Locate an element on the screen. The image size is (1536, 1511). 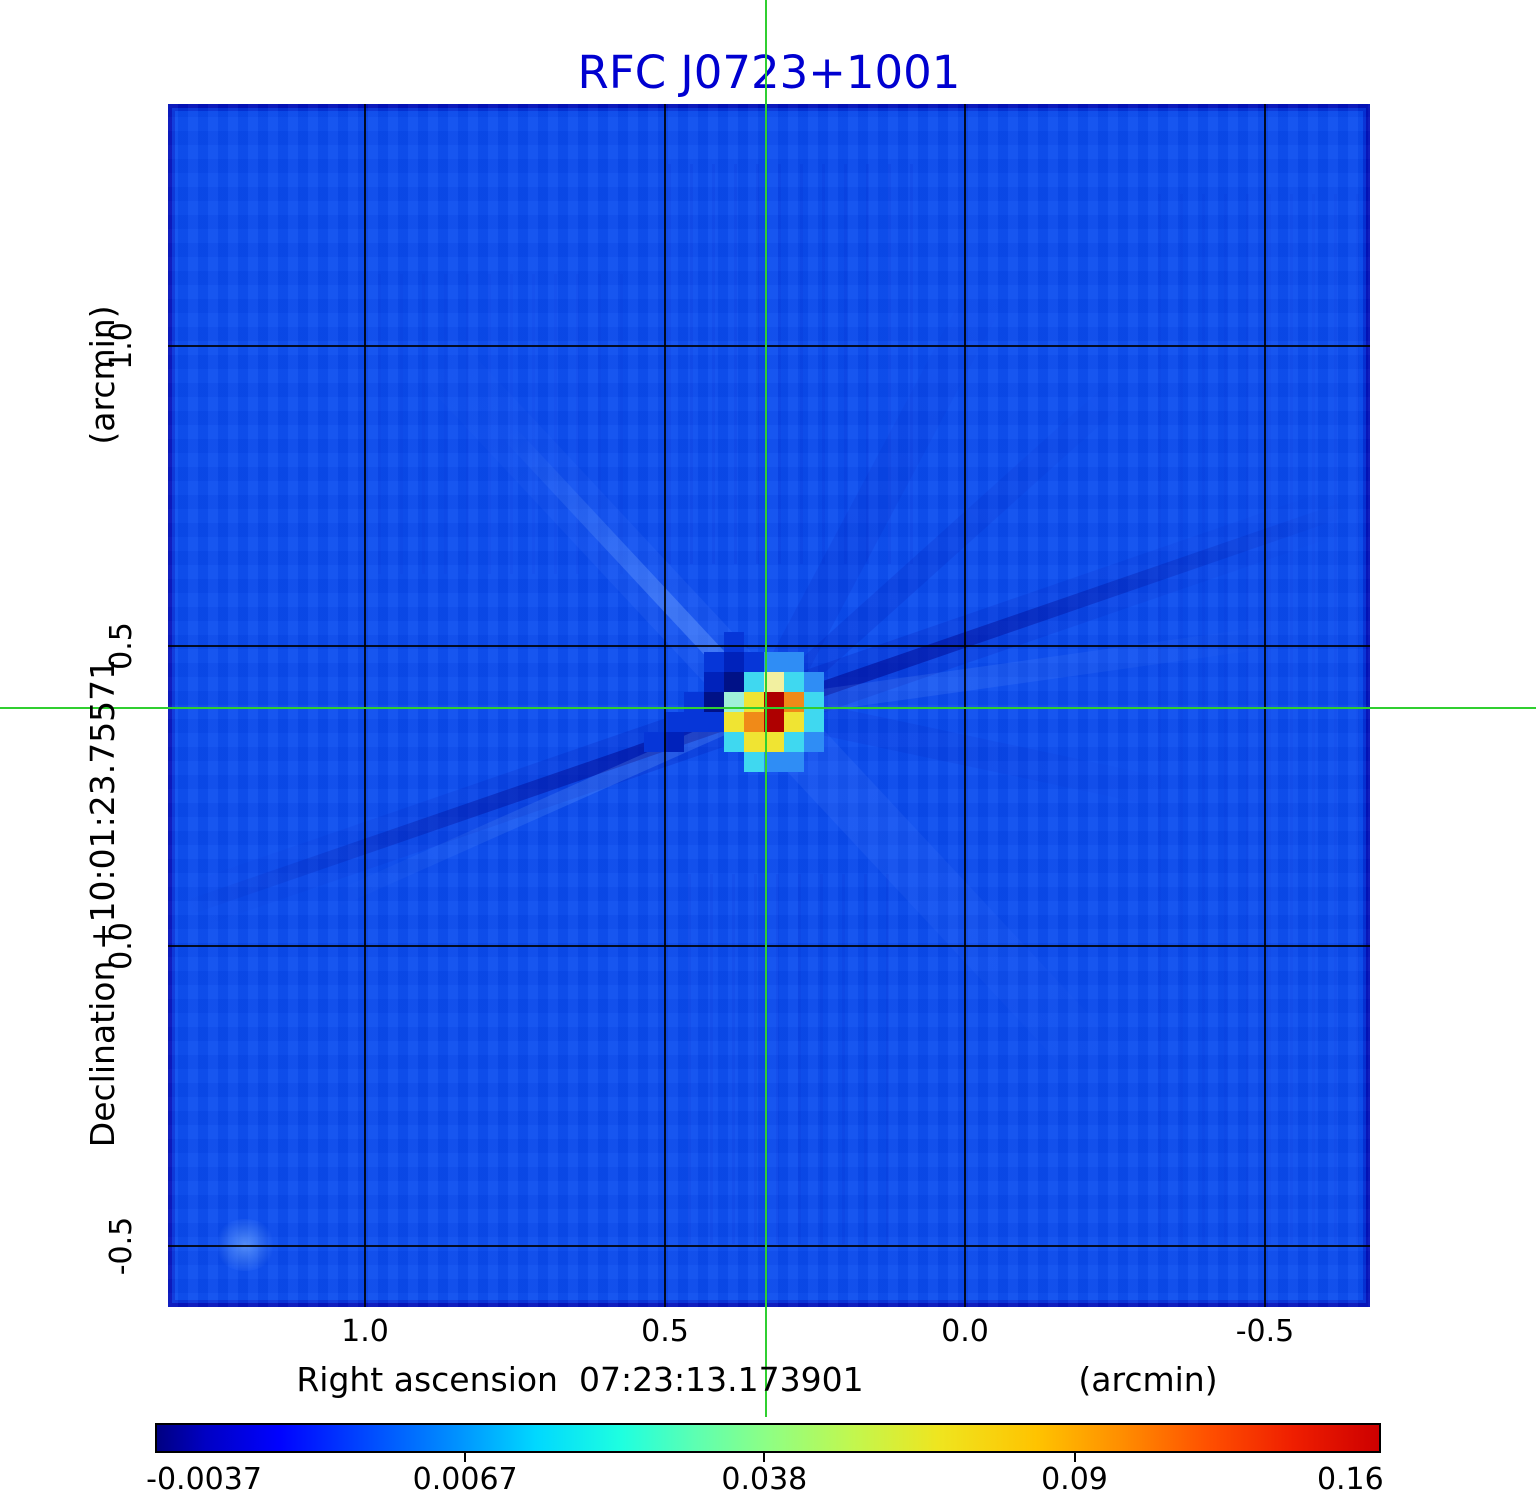
y-axis-unit-label: (arcmin) is located at coordinates (102, 375).